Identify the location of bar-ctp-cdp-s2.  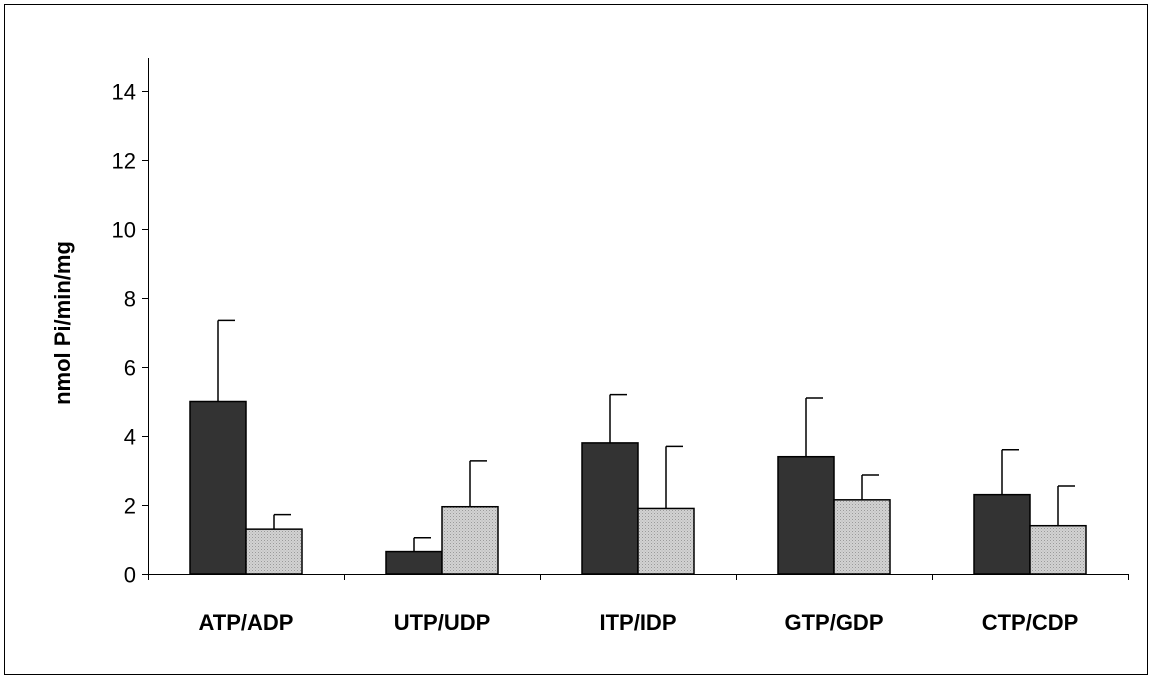
(1058, 549).